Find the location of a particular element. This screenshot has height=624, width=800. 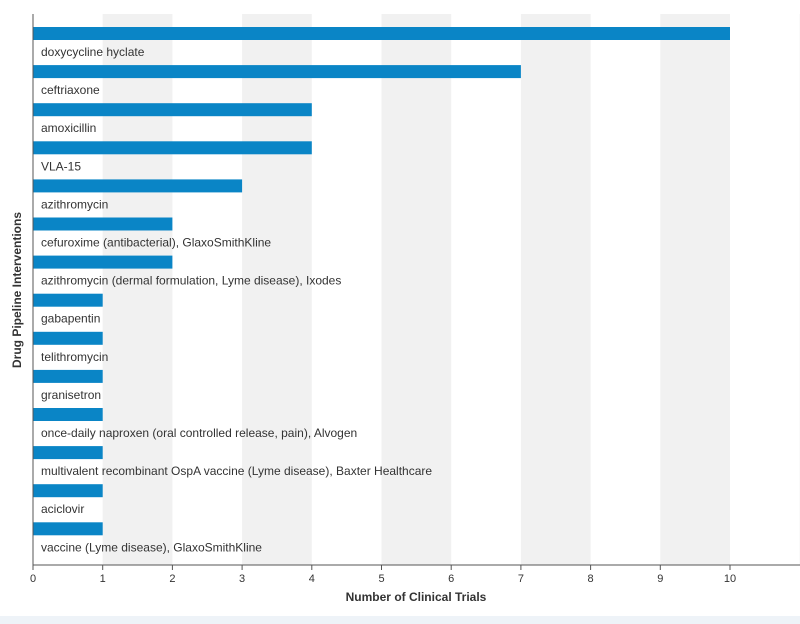

x-tick-label: 4 is located at coordinates (312, 579).